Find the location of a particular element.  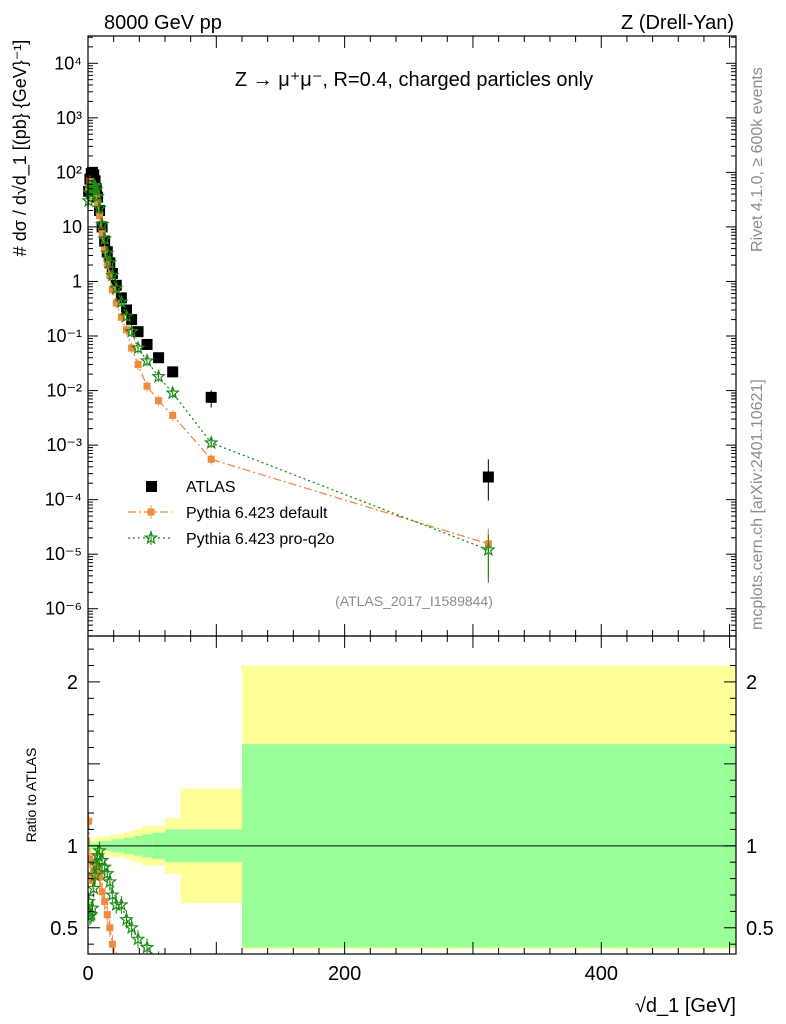

legend-marker-atlas is located at coordinates (151, 486).